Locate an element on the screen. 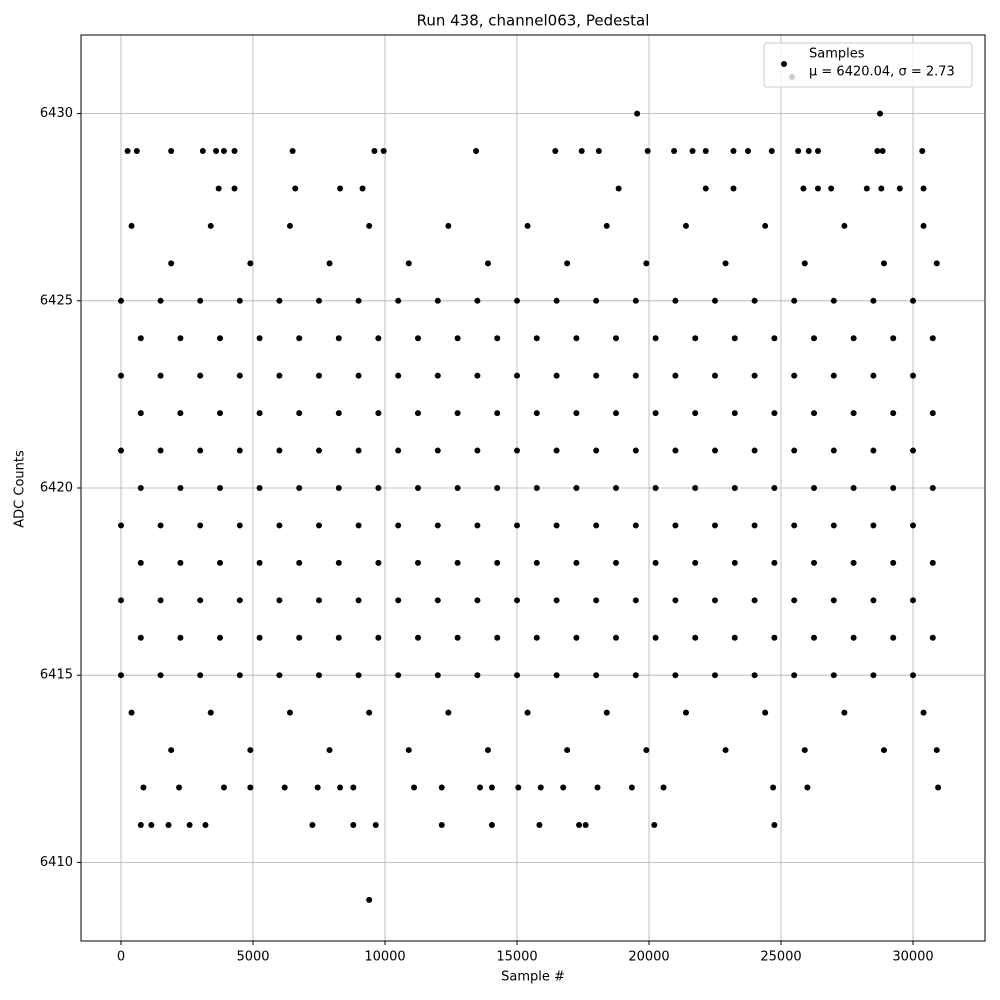 Image resolution: width=1000 pixels, height=1000 pixels. y-tick-label: 6410 is located at coordinates (56, 862).